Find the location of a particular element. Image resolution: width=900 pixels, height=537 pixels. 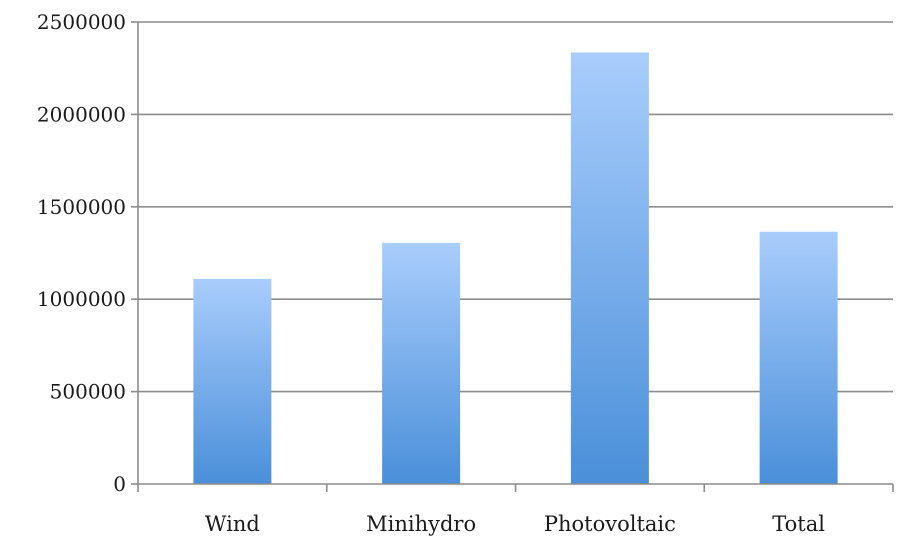

y-tick-label: 500000 is located at coordinates (88, 392).